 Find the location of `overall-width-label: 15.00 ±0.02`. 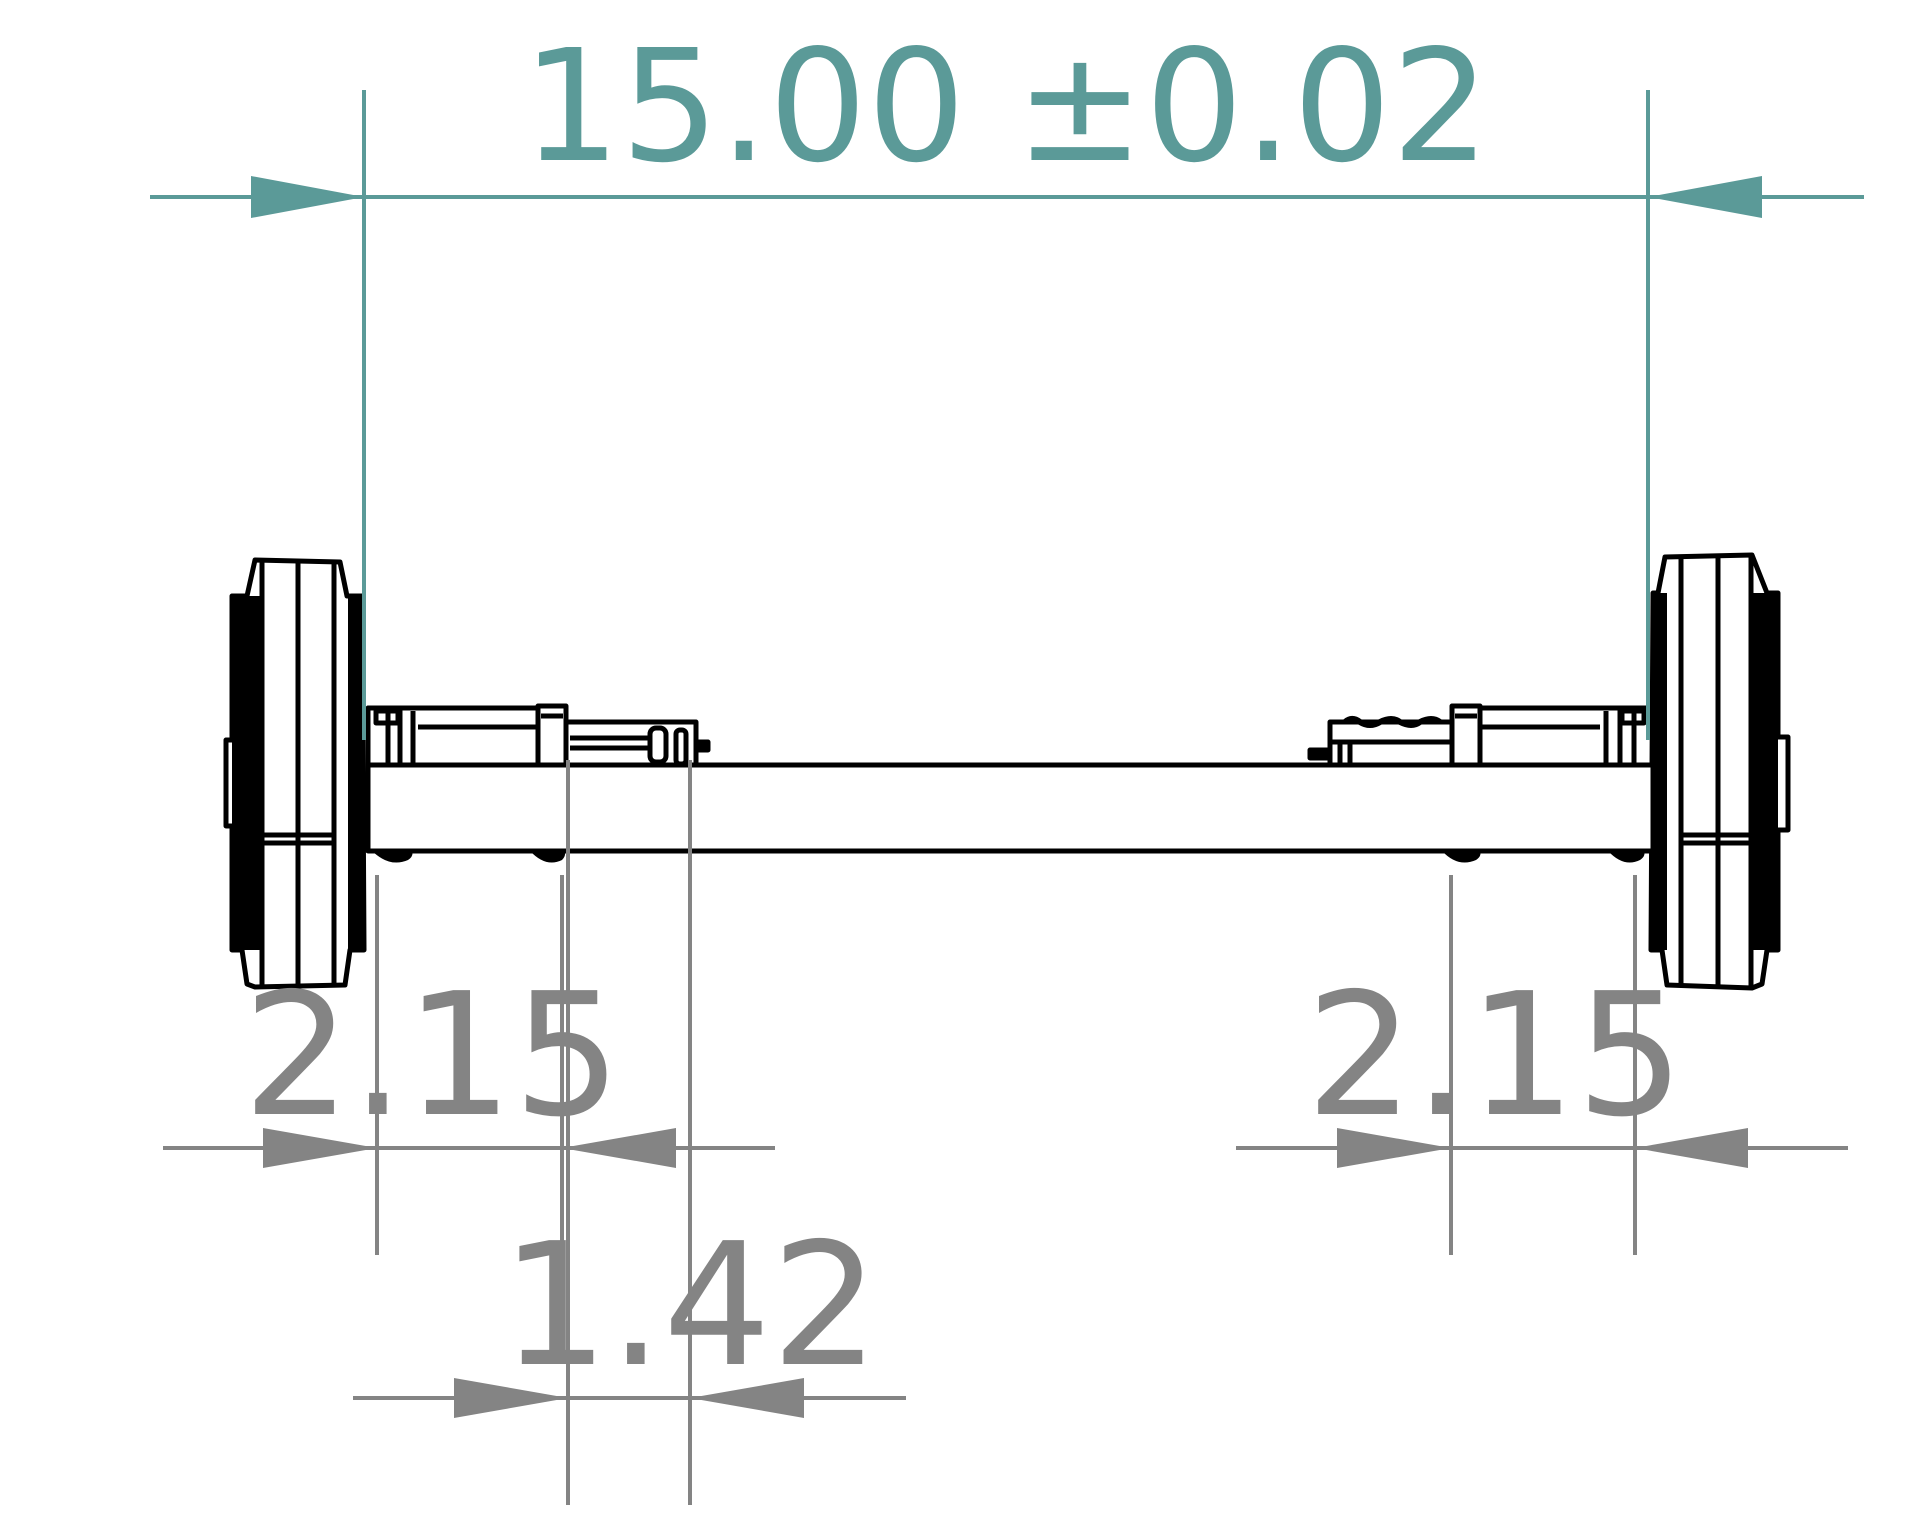

overall-width-label: 15.00 ±0.02 is located at coordinates (1006, 106).